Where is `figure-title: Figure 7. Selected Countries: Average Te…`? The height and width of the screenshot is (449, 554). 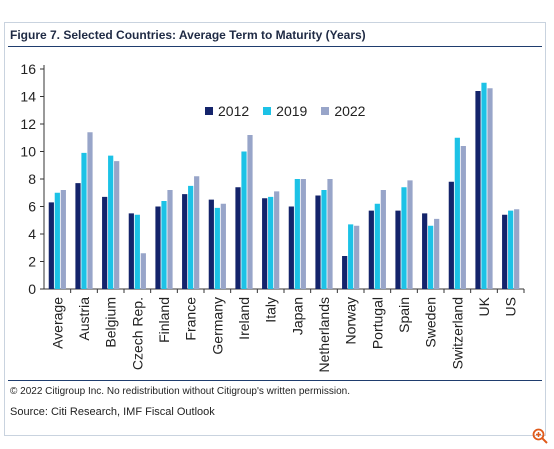 figure-title: Figure 7. Selected Countries: Average Te… is located at coordinates (188, 35).